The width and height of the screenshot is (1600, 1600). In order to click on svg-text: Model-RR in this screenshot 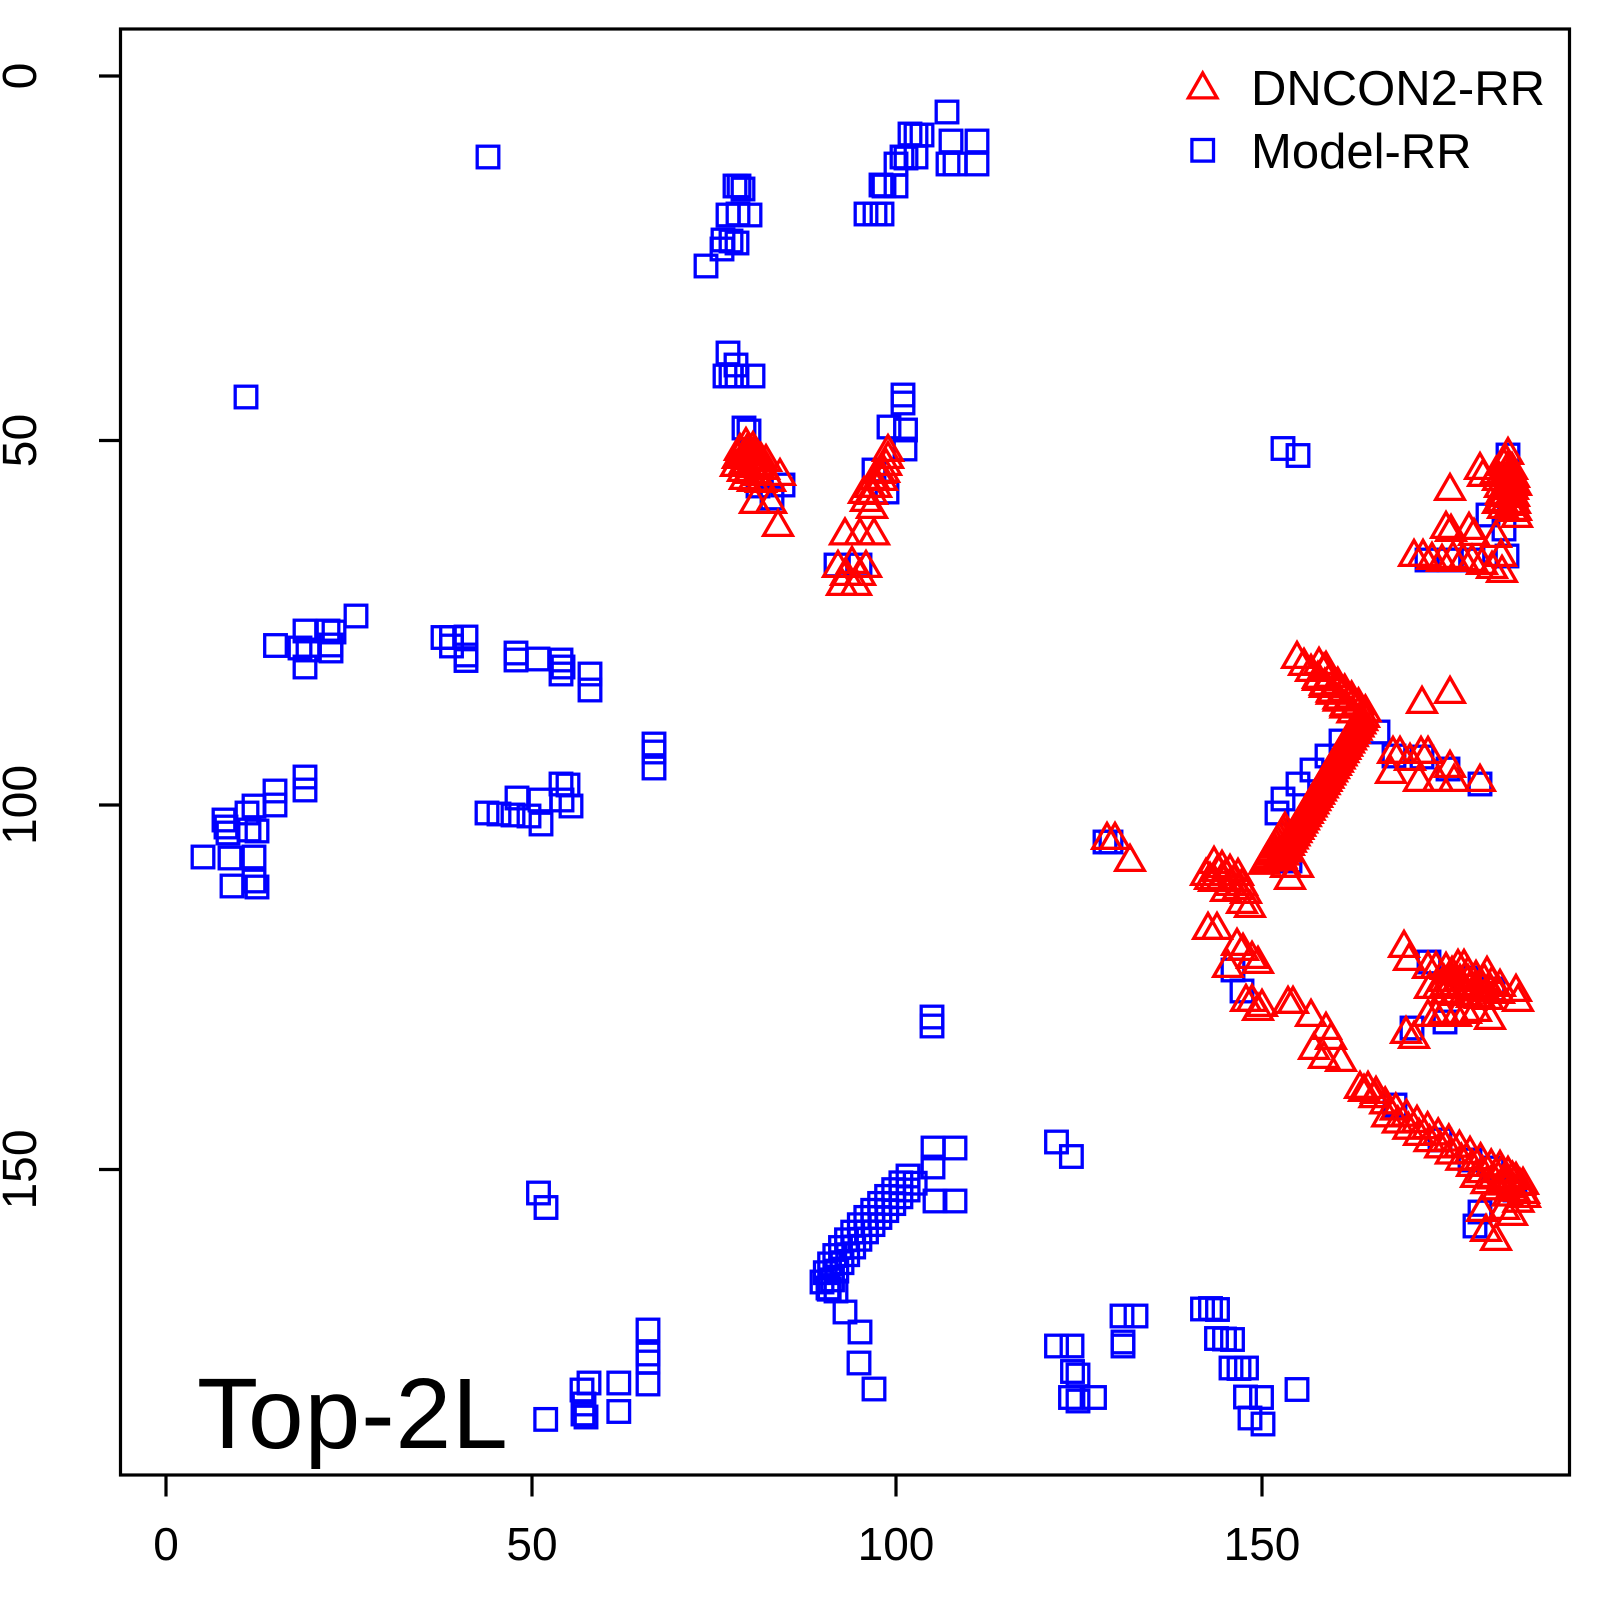, I will do `click(1361, 152)`.